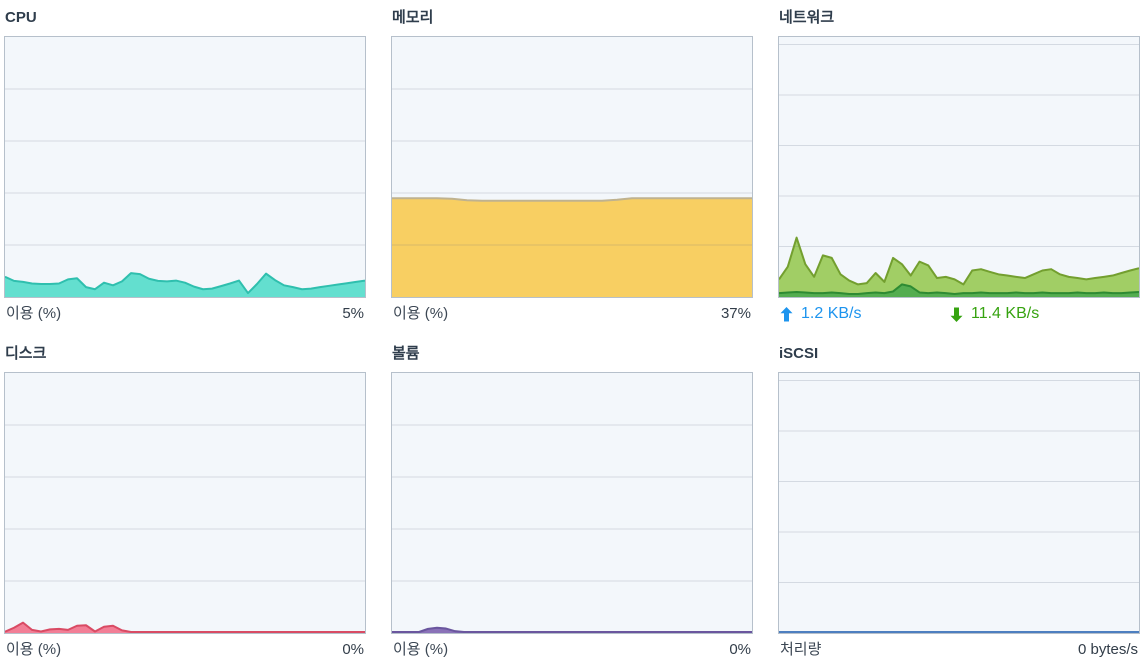  What do you see at coordinates (735, 313) in the screenshot?
I see `memory-usage-value: 37%` at bounding box center [735, 313].